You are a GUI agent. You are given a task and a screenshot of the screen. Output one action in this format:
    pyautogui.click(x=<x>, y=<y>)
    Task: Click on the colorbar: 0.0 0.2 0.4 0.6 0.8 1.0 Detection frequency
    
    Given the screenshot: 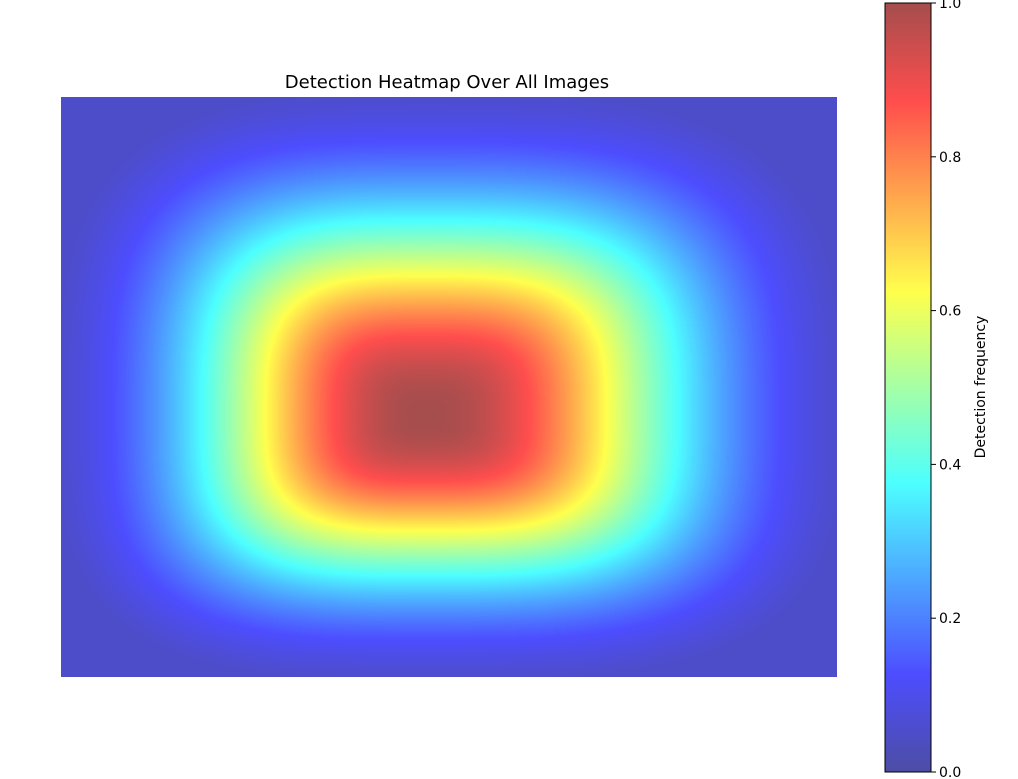 What is the action you would take?
    pyautogui.click(x=936, y=389)
    